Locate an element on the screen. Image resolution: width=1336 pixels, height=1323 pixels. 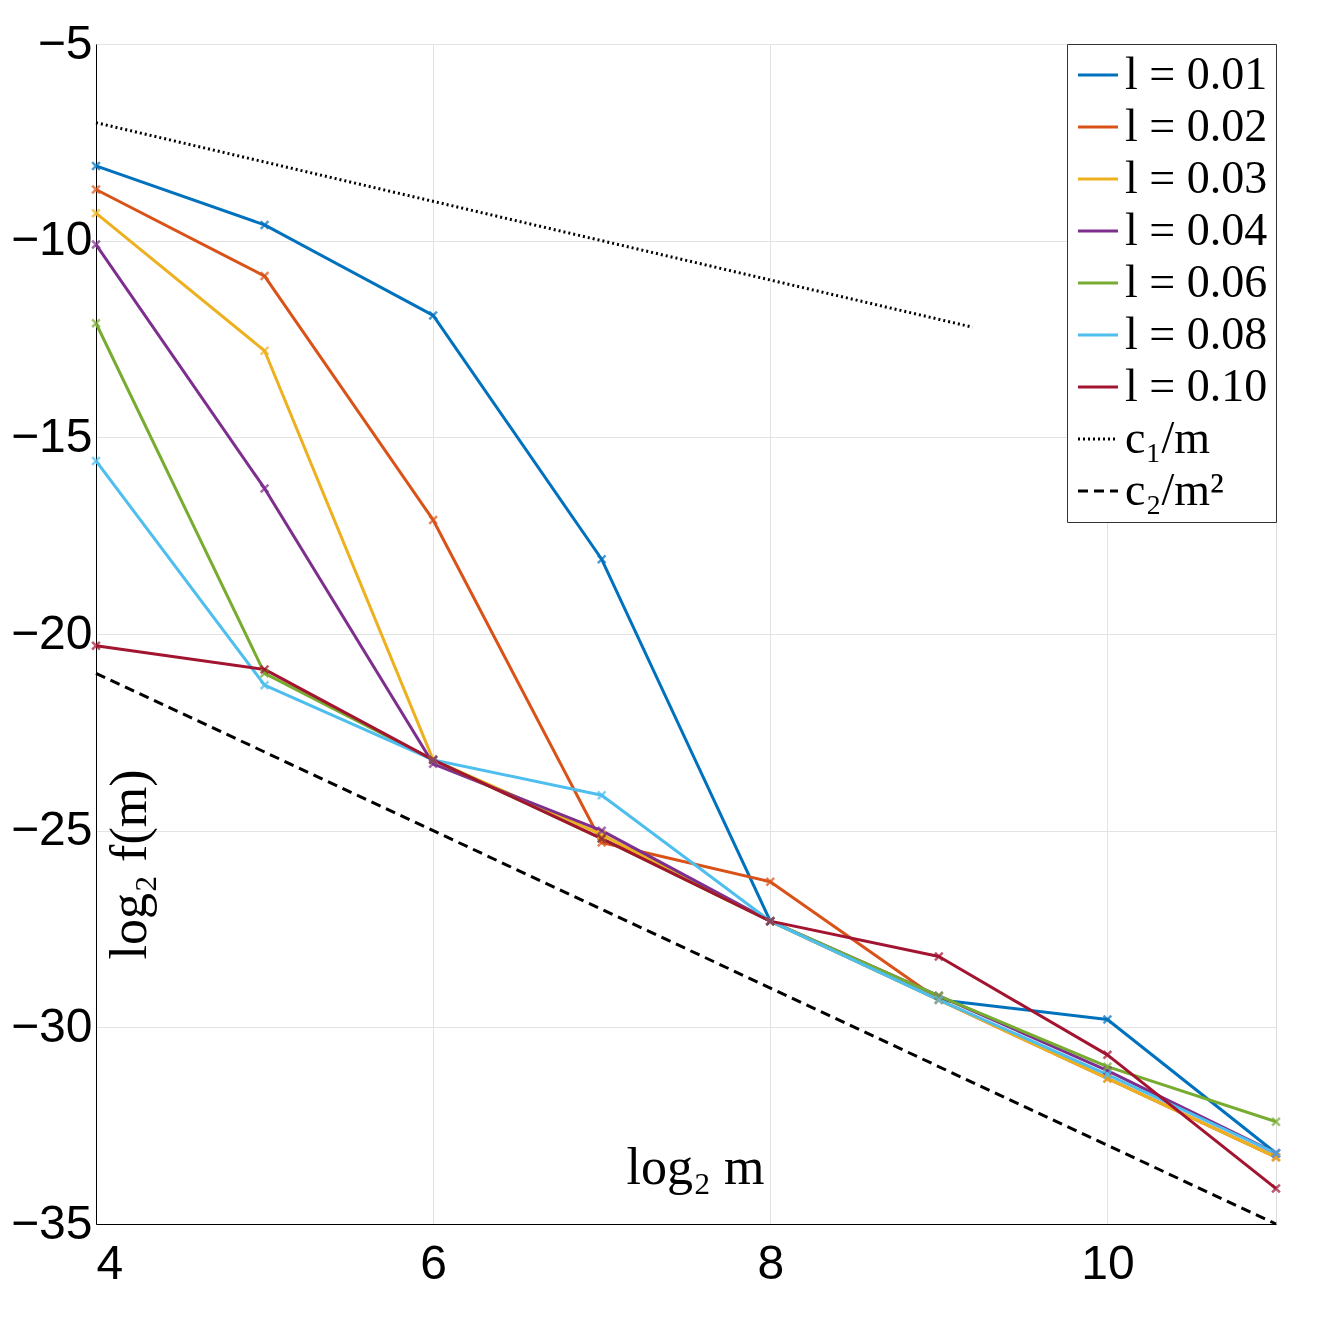
y-tick-label: −15 is located at coordinates (52, 435).